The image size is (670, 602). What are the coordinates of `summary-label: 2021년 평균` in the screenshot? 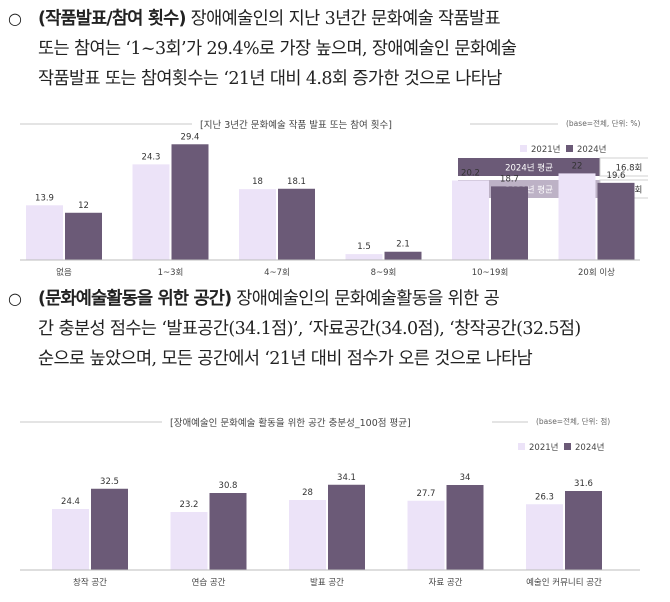 It's located at (529, 190).